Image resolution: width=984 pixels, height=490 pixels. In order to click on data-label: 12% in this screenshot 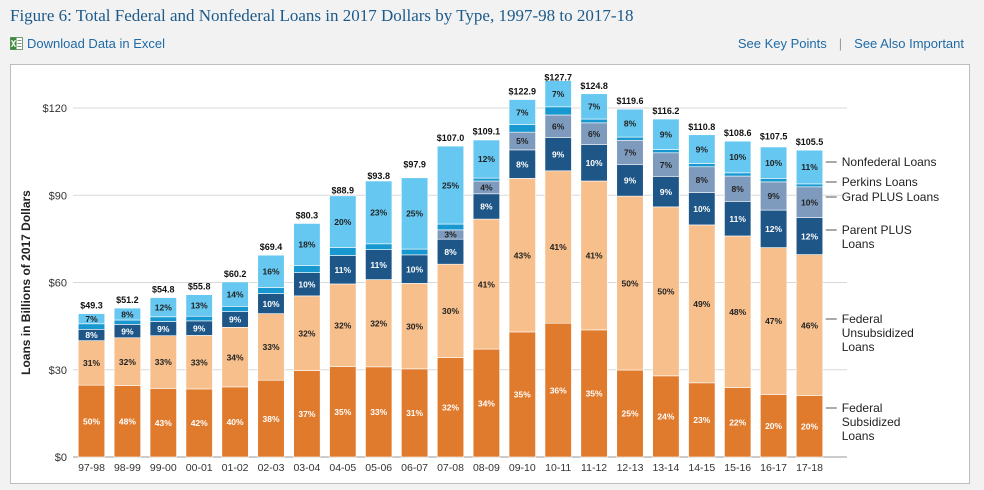, I will do `click(809, 236)`.